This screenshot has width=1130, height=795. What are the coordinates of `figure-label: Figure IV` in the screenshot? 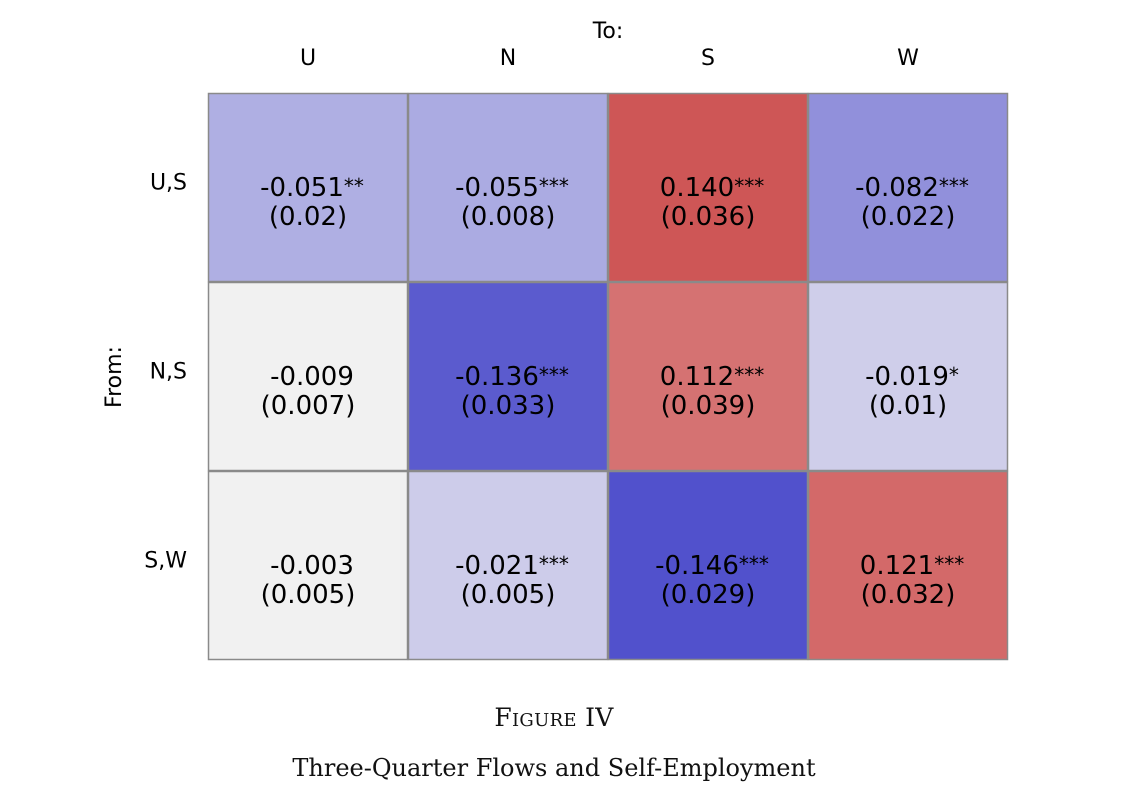 It's located at (554, 717).